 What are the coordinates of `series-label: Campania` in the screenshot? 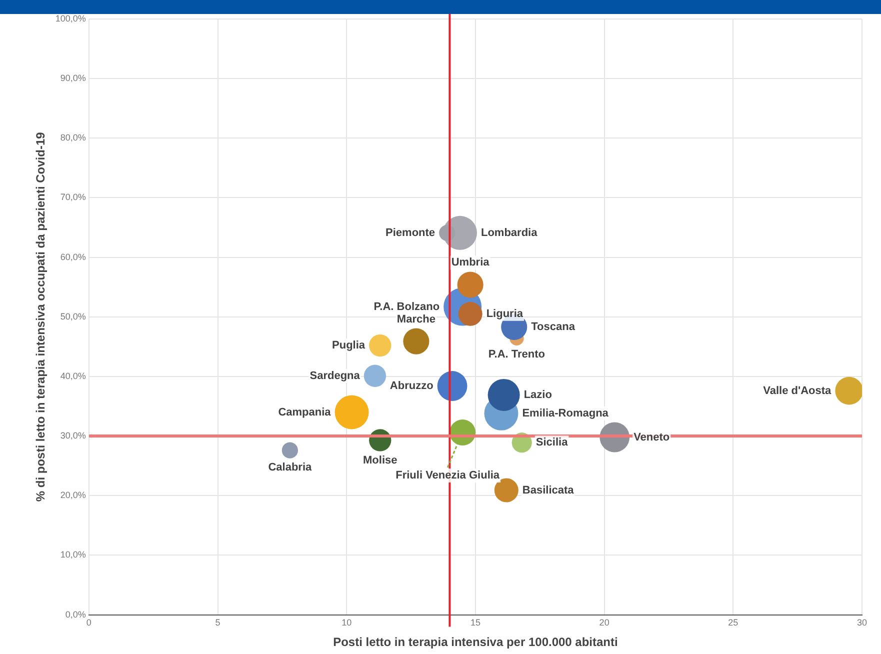 It's located at (305, 412).